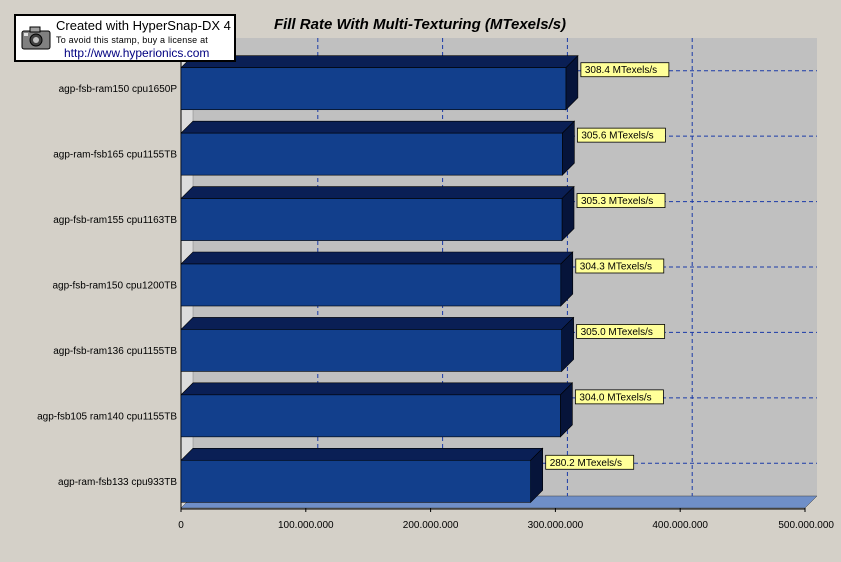  What do you see at coordinates (615, 397) in the screenshot?
I see `data-label-text: 304.0 MTexels/s` at bounding box center [615, 397].